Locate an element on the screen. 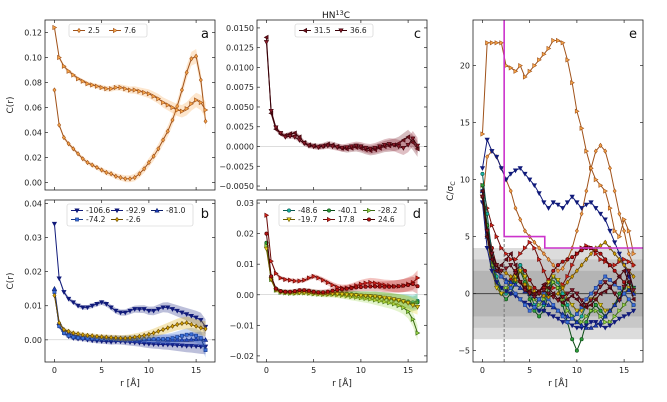 The image size is (667, 402). ytick-label: 0.0100 is located at coordinates (240, 67).